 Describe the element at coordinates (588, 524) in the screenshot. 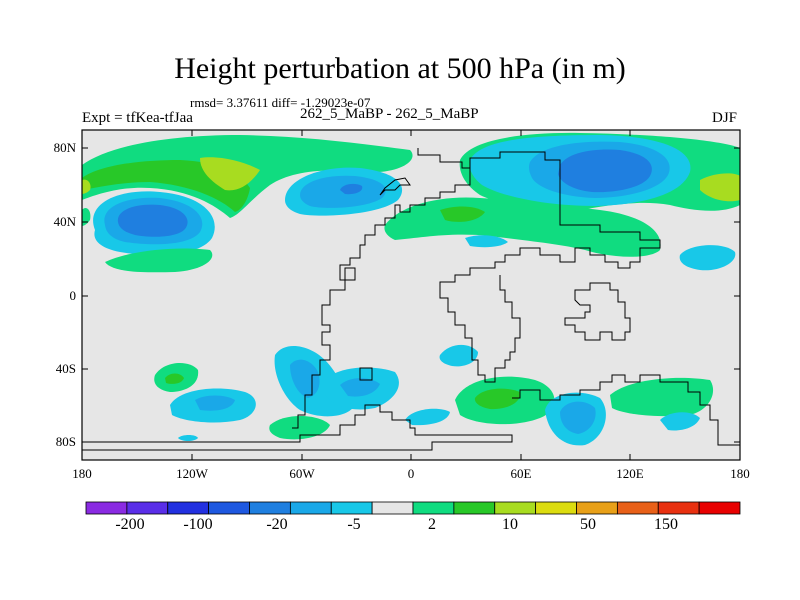

I see `colorbar-label: 50` at that location.